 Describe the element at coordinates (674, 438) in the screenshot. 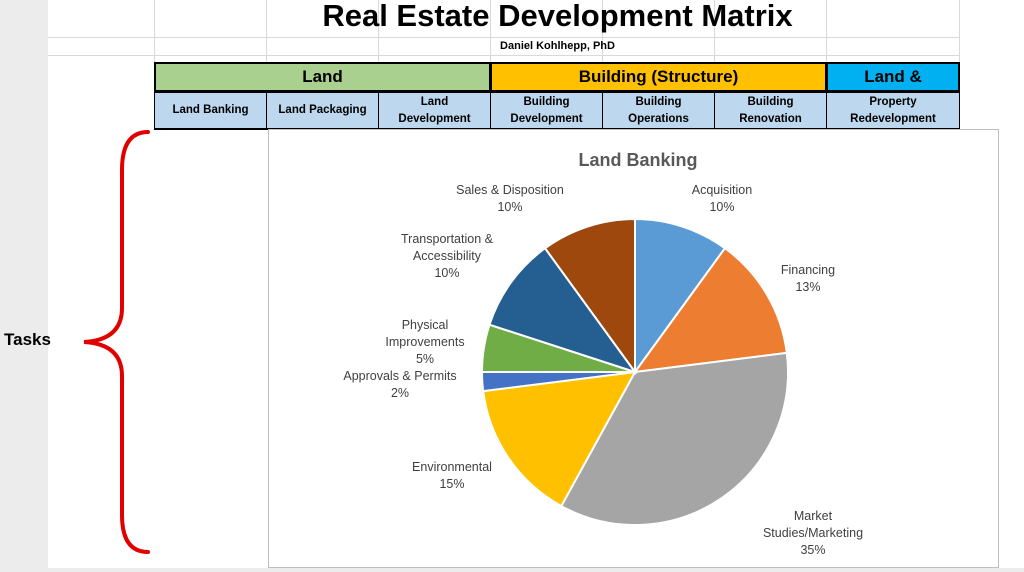

I see `pie-slice-market-studies-marketing` at that location.